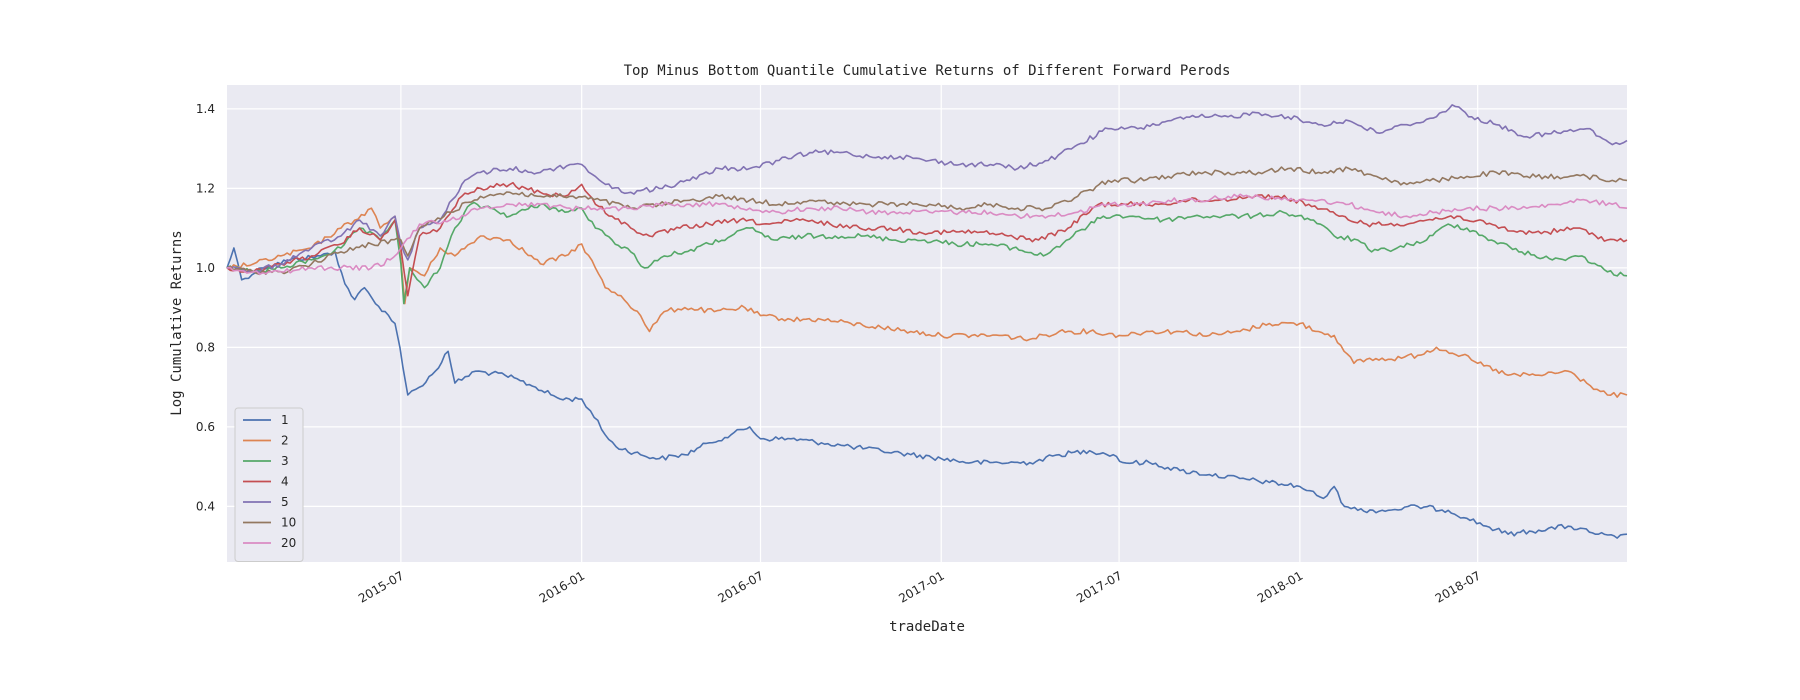 The width and height of the screenshot is (1800, 700). I want to click on legend-label-20: 20, so click(288, 543).